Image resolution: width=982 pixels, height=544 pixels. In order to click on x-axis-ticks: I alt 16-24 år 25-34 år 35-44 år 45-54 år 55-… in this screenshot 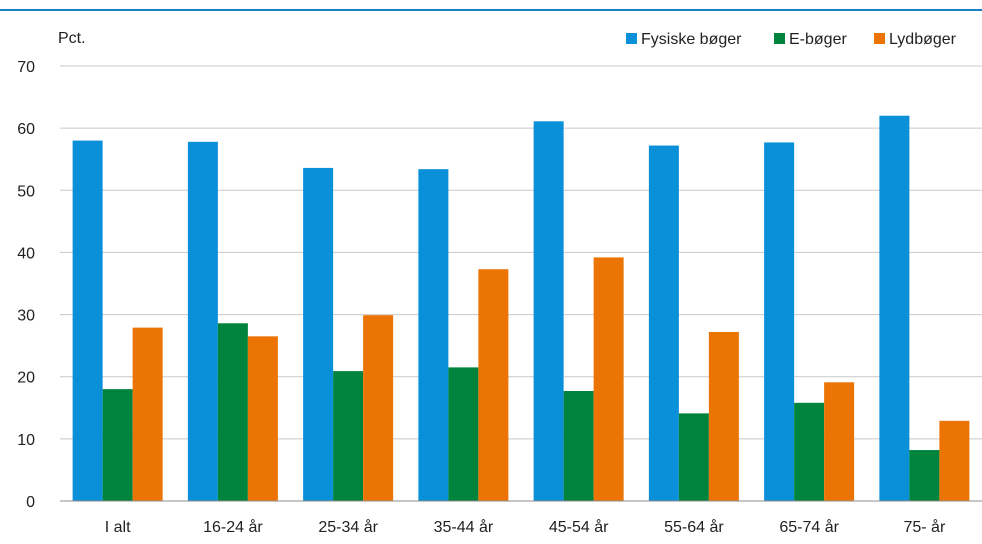, I will do `click(525, 527)`.